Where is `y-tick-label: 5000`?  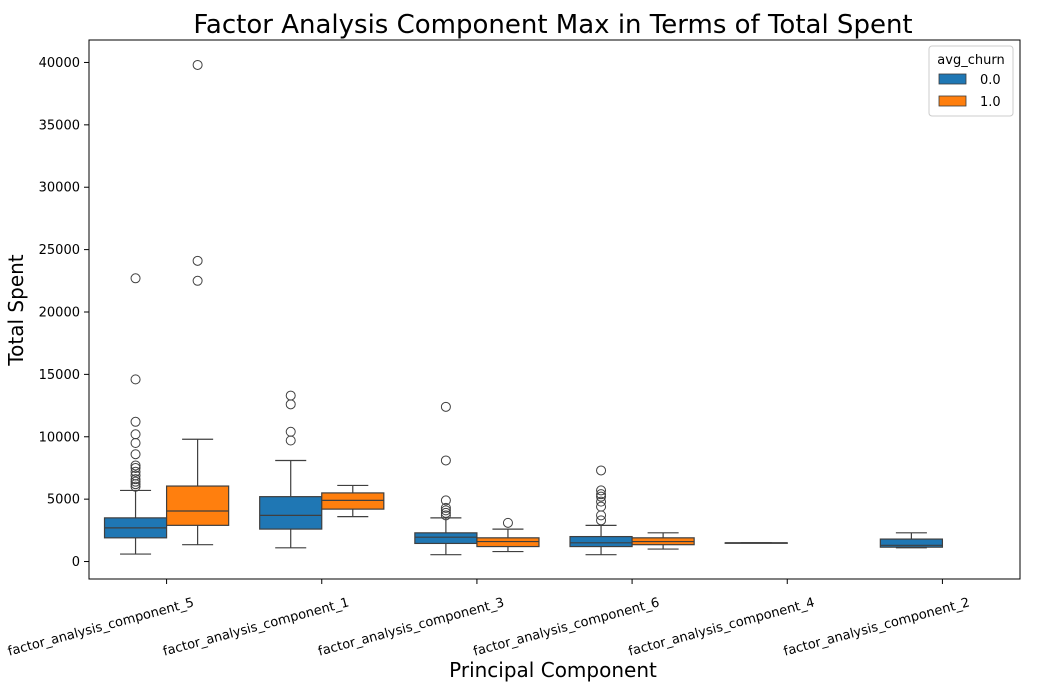 y-tick-label: 5000 is located at coordinates (63, 500).